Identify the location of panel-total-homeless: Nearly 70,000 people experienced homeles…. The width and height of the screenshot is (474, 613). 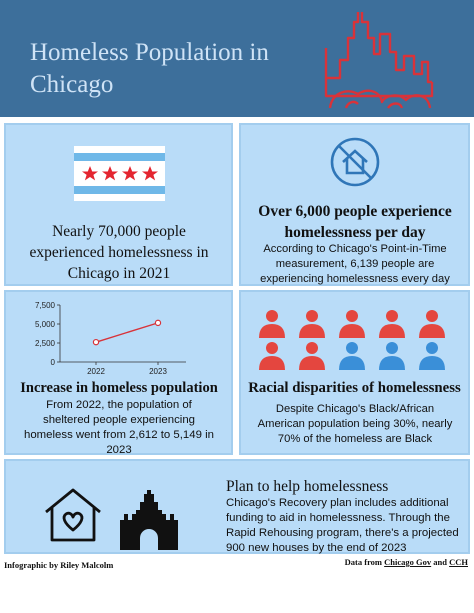
(118, 204).